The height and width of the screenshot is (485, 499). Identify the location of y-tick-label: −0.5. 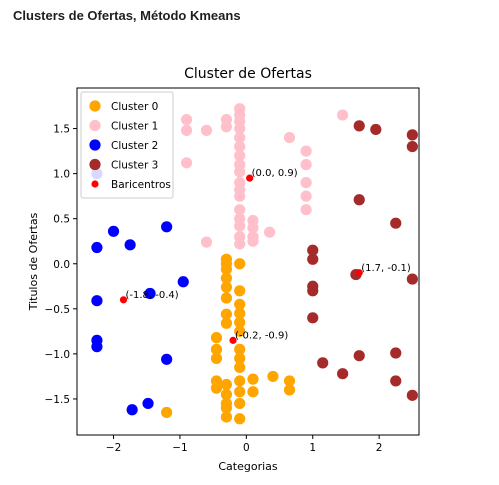
(58, 310).